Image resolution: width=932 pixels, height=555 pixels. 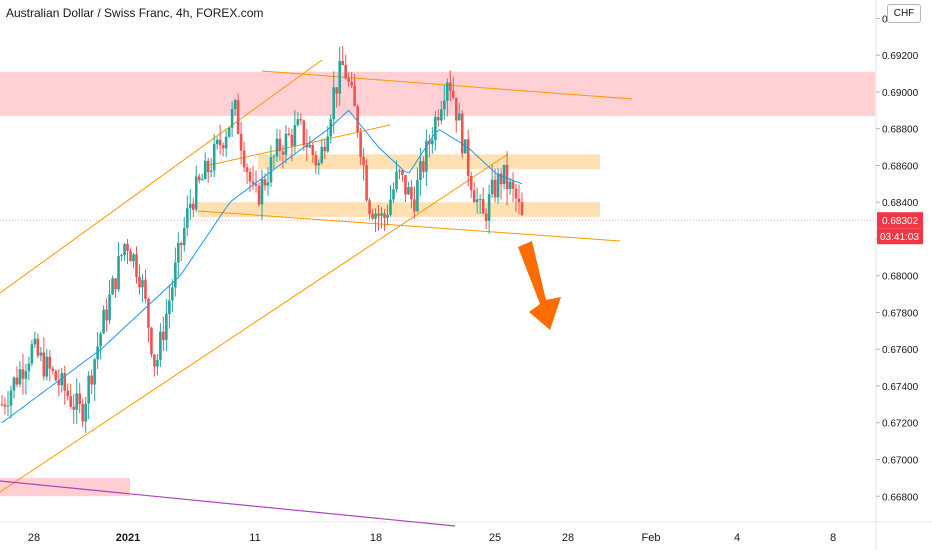 What do you see at coordinates (904, 13) in the screenshot?
I see `currency-badge: CHF` at bounding box center [904, 13].